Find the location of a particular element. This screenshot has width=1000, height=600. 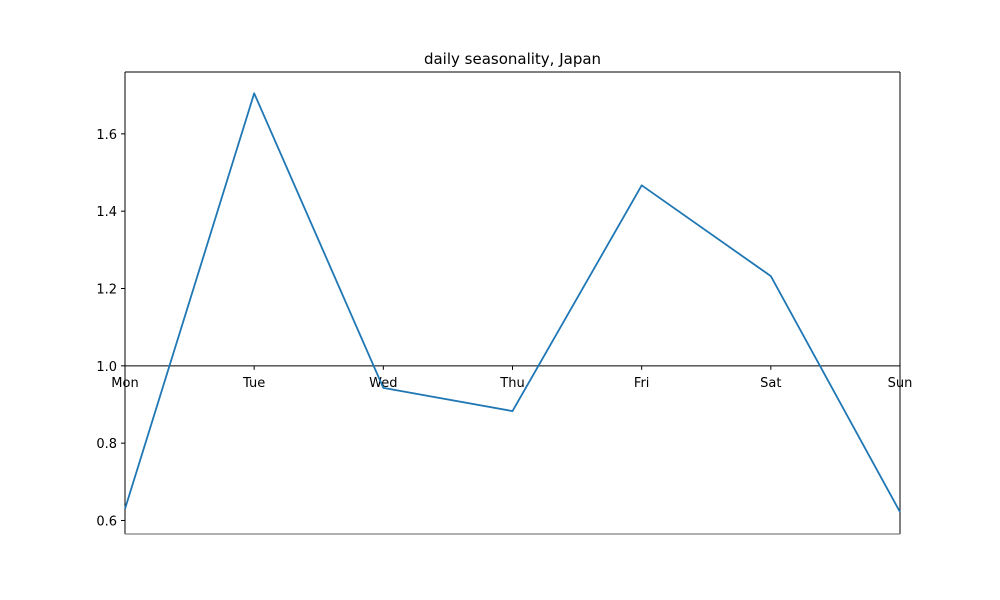

x-tick-label-sat: Sat is located at coordinates (770, 383).